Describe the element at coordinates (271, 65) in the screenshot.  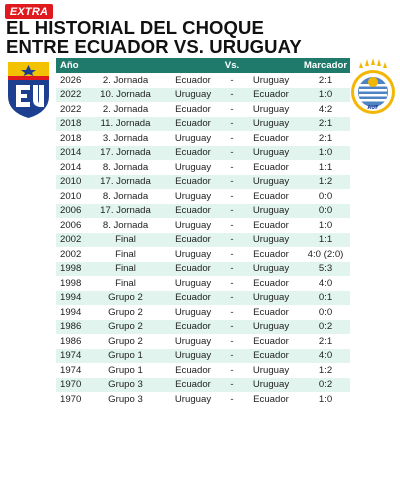
I see `col-header-away` at that location.